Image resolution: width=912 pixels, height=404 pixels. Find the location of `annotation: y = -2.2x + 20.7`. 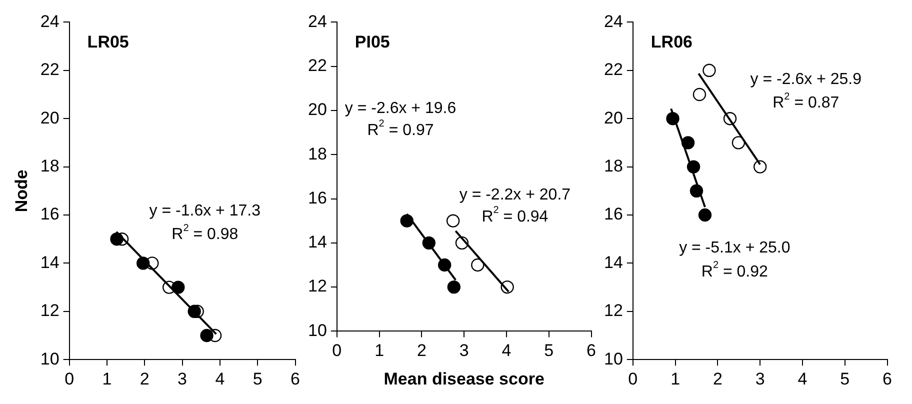

annotation: y = -2.2x + 20.7 is located at coordinates (515, 195).